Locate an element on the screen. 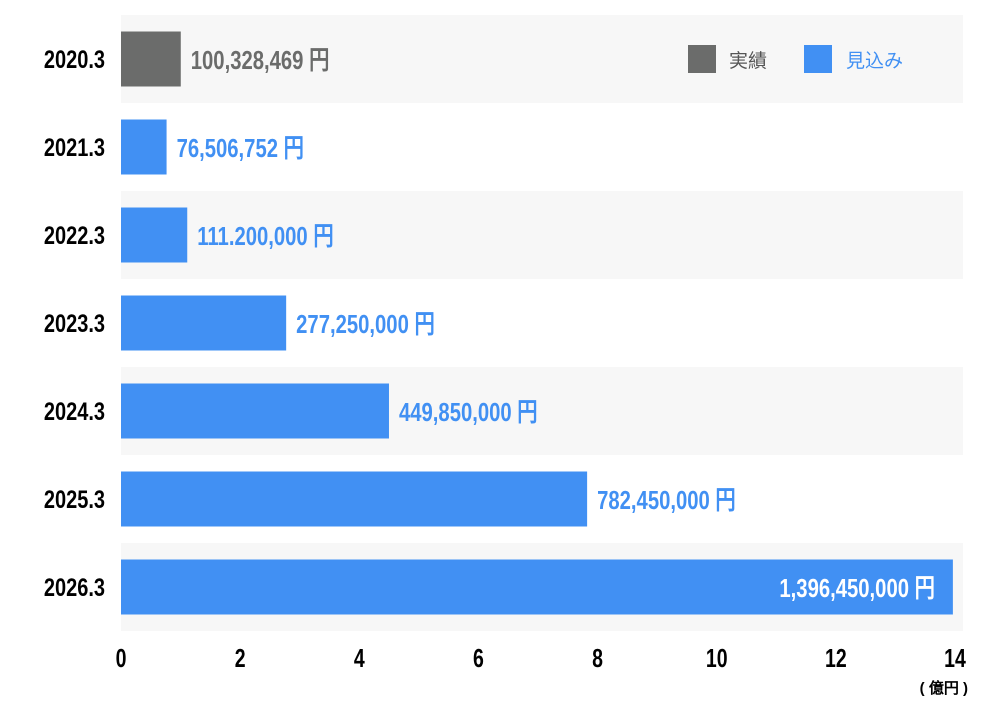 The image size is (1000, 711). bar-2023.3 is located at coordinates (204, 323).